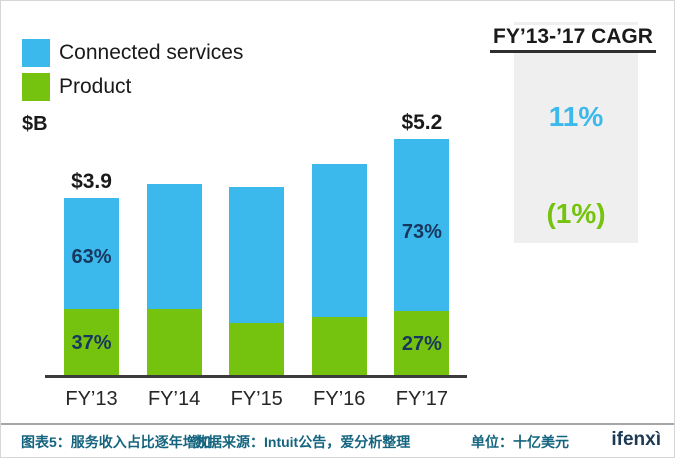  I want to click on bar-total-label: $3.9, so click(91, 181).